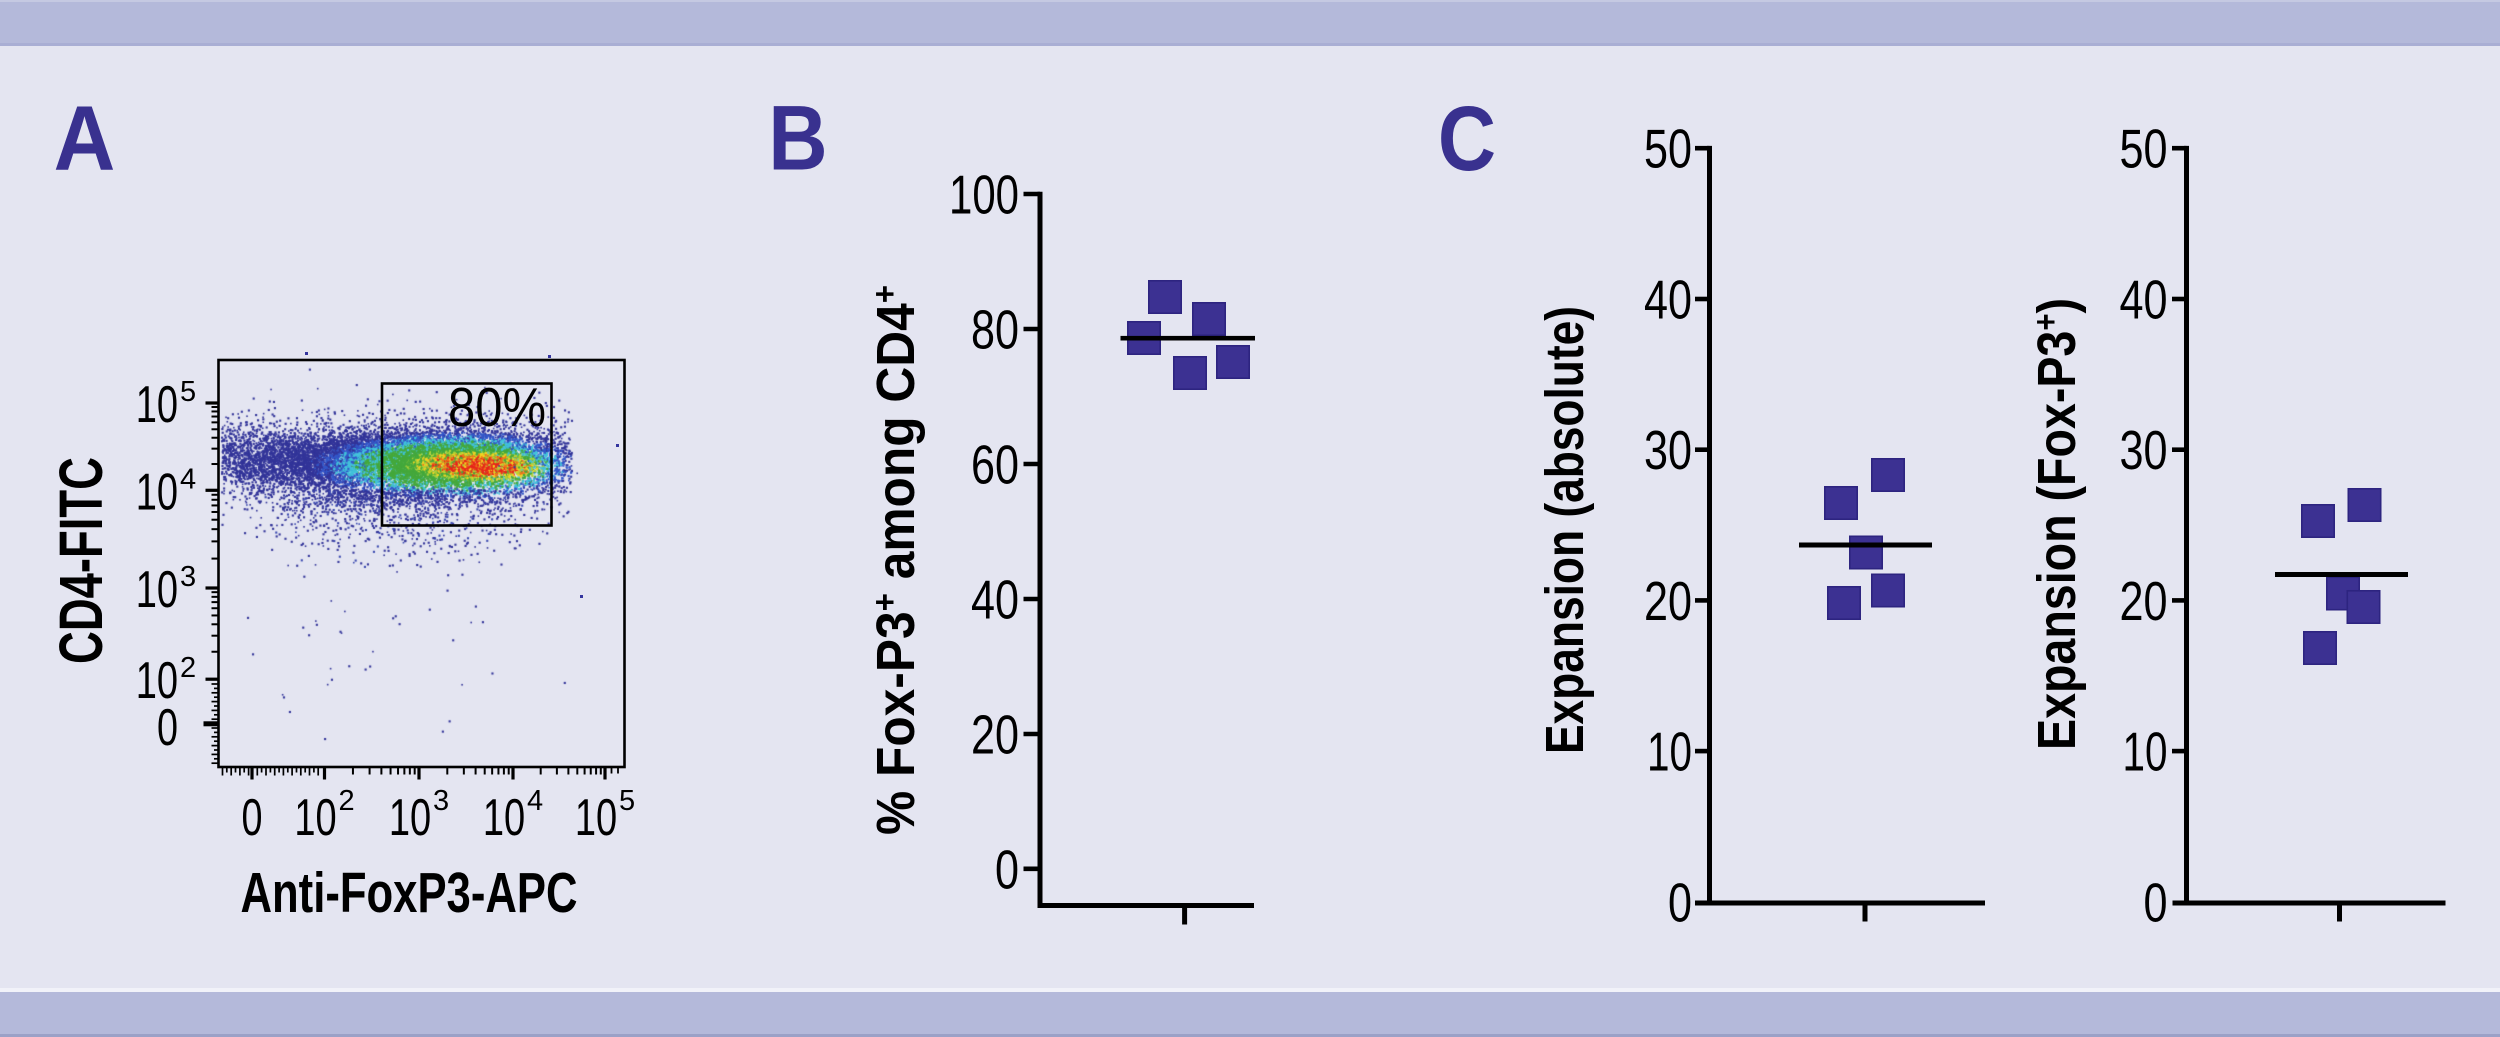 The image size is (2500, 1037). I want to click on svg-text: Anti-FoxP3-APC, so click(409, 893).